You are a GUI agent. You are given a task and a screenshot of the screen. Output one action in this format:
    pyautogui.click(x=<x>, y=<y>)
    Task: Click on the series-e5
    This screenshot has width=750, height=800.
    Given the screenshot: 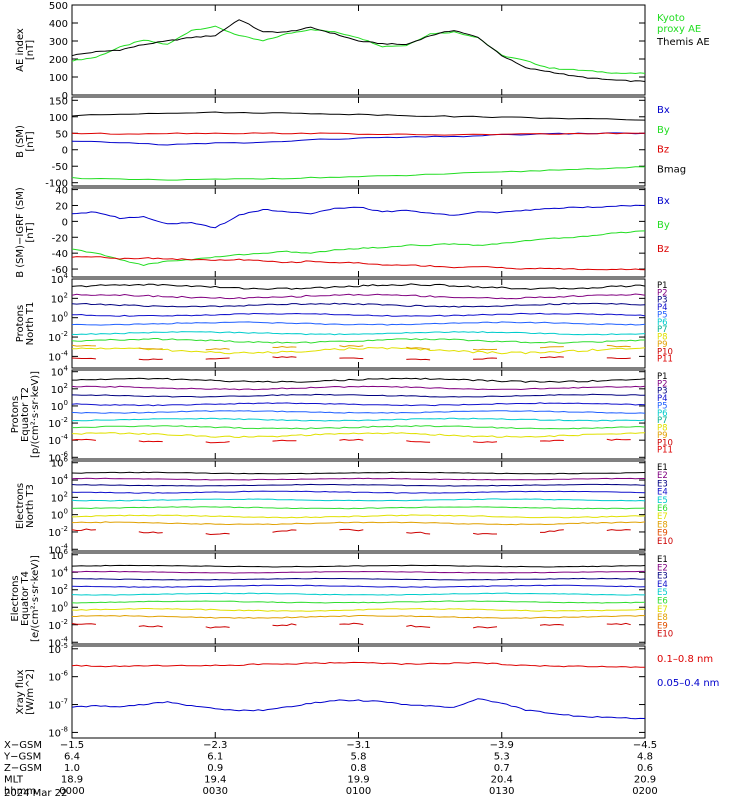 What is the action you would take?
    pyautogui.click(x=358, y=594)
    